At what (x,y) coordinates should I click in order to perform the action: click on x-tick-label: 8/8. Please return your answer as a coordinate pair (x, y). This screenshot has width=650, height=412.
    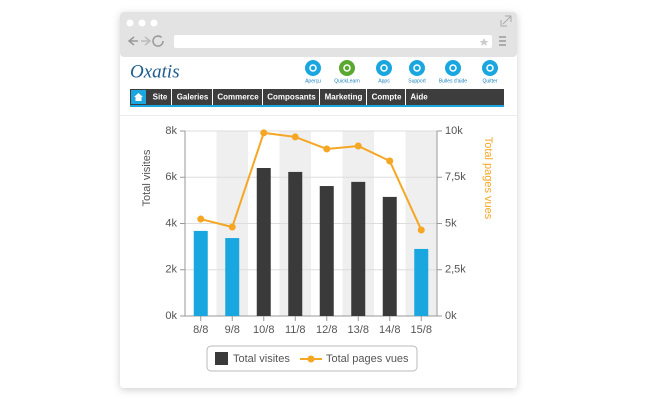
    Looking at the image, I should click on (200, 330).